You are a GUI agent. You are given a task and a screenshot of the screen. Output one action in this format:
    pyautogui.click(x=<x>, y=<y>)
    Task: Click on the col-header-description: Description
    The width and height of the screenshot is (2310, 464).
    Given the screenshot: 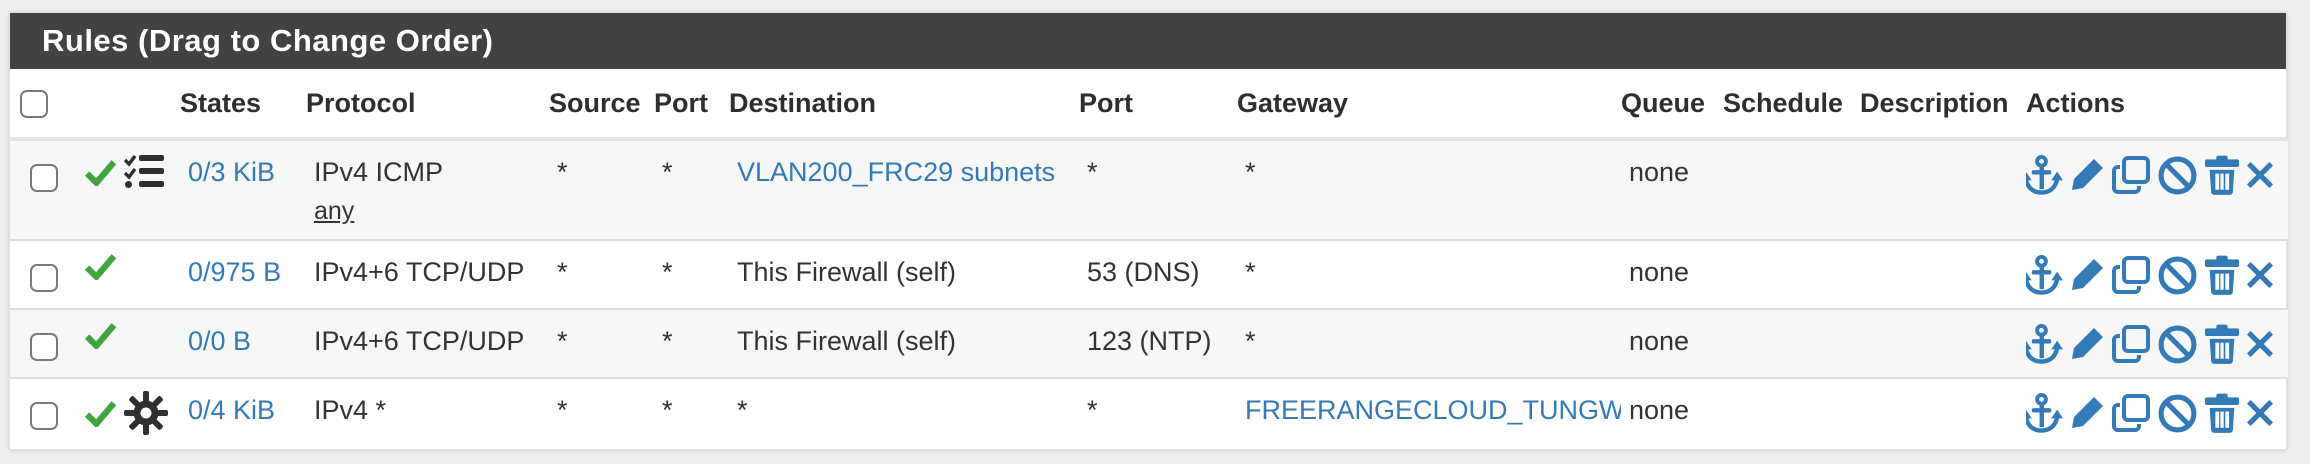 What is the action you would take?
    pyautogui.click(x=1943, y=105)
    